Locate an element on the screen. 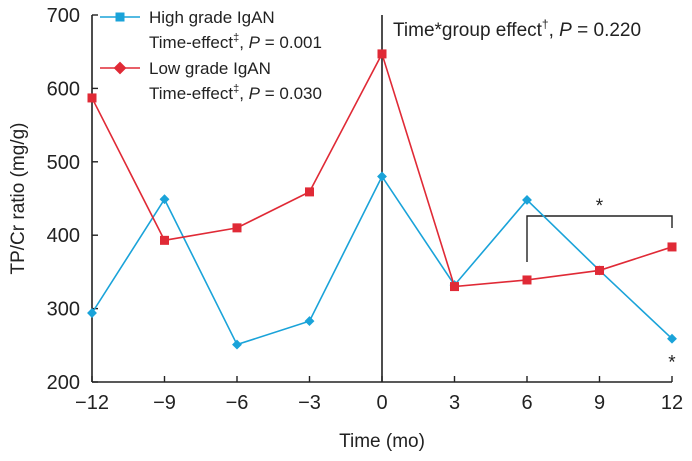 This screenshot has width=692, height=461. x-tick-label: 3 is located at coordinates (454, 403).